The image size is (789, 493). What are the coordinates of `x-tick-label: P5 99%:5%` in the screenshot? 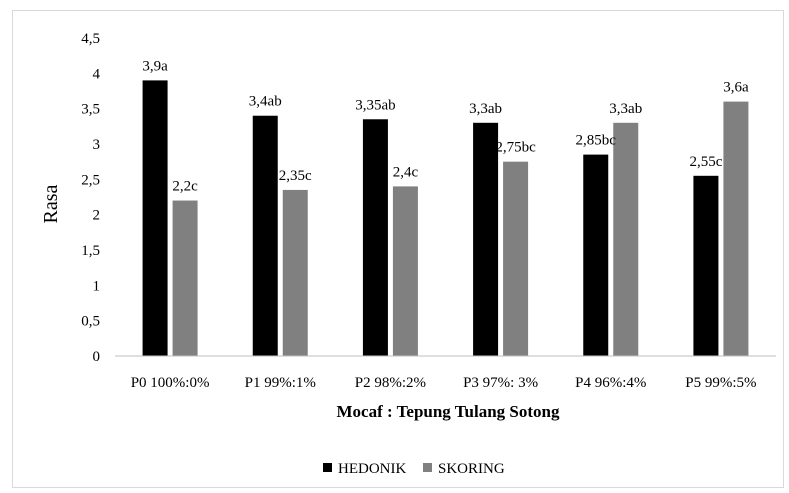 It's located at (720, 383).